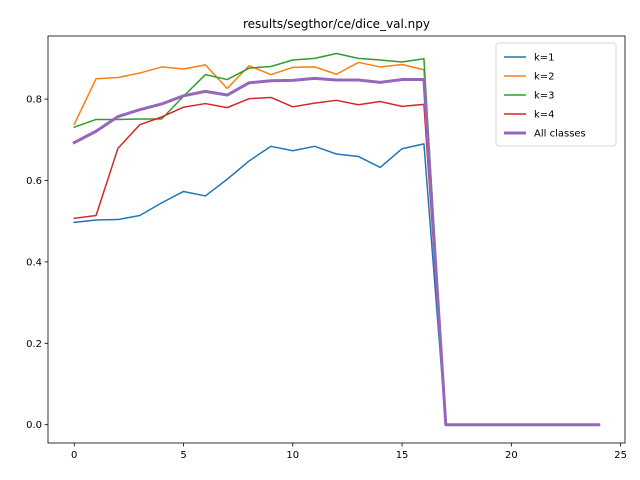 The image size is (640, 480). What do you see at coordinates (34, 100) in the screenshot?
I see `y-tick-label: 0.8` at bounding box center [34, 100].